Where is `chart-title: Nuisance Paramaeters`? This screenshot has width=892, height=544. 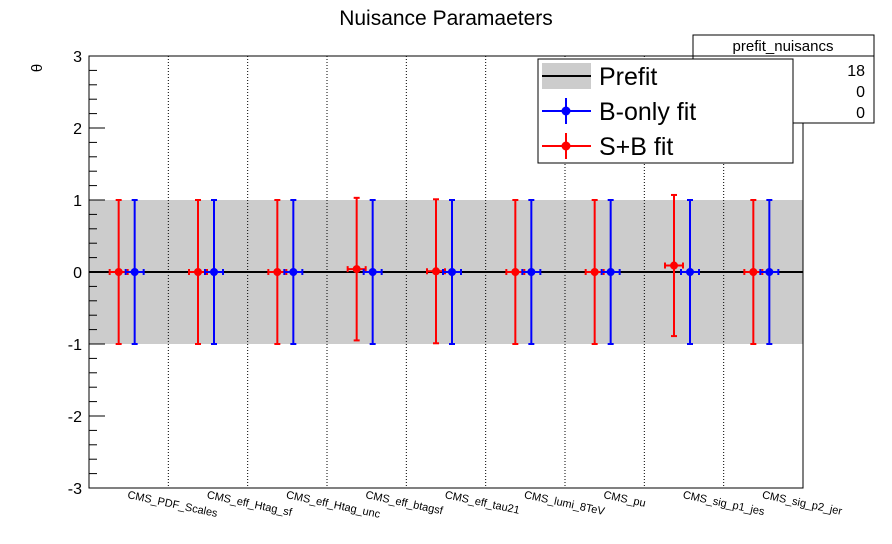
chart-title: Nuisance Paramaeters is located at coordinates (446, 18).